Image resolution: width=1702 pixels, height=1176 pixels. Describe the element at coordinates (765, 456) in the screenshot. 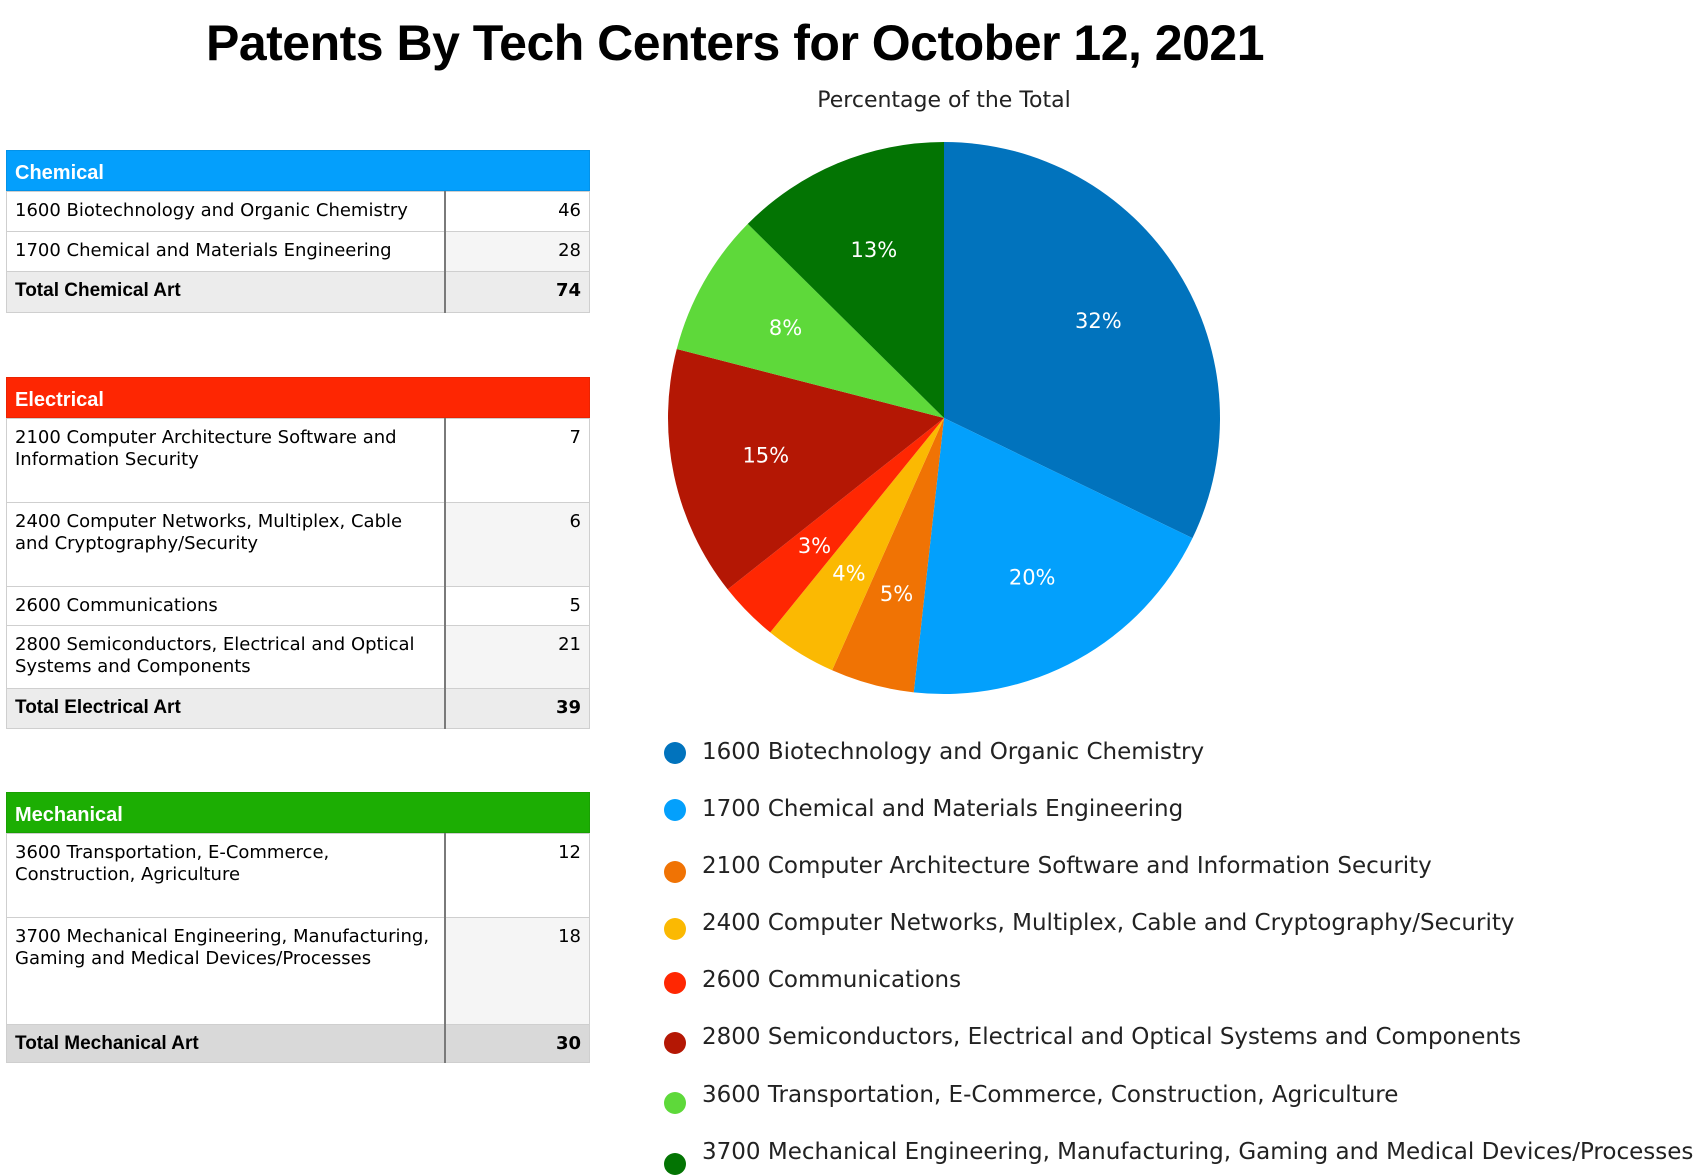

I see `slice-label: 15%` at that location.